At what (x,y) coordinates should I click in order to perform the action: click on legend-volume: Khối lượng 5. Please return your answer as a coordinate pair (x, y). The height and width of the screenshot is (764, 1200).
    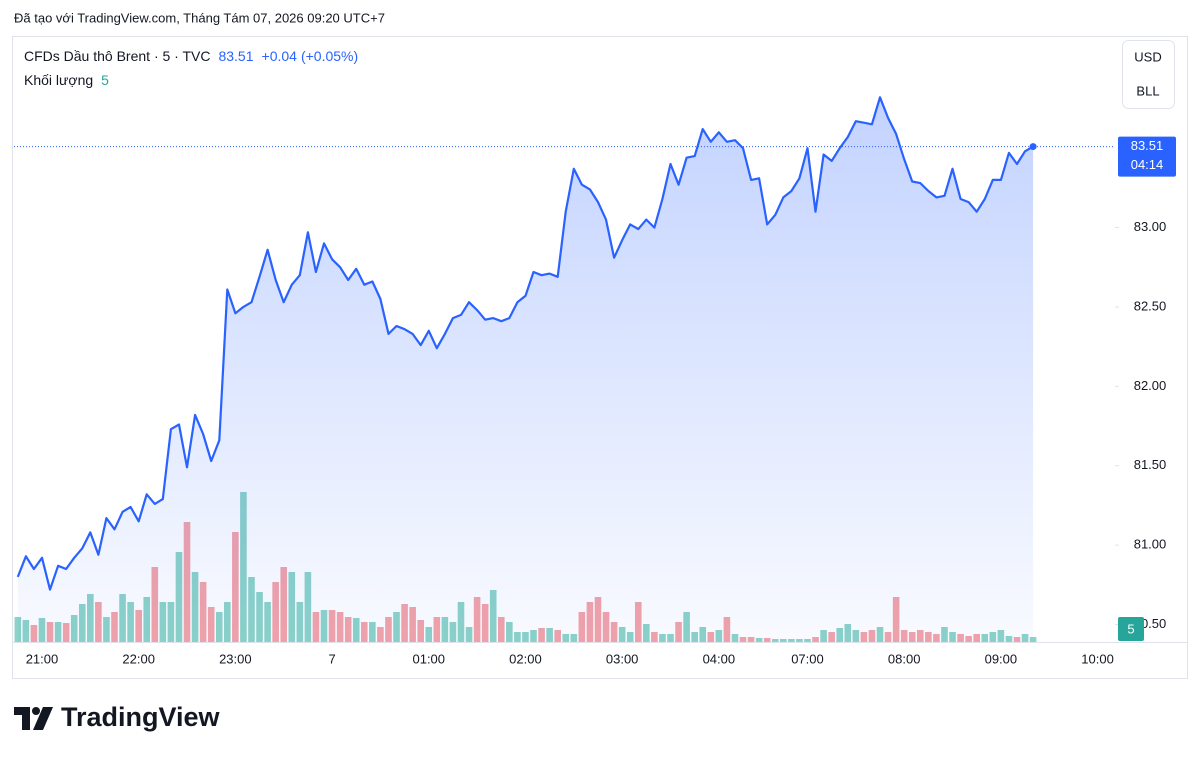
    Looking at the image, I should click on (66, 80).